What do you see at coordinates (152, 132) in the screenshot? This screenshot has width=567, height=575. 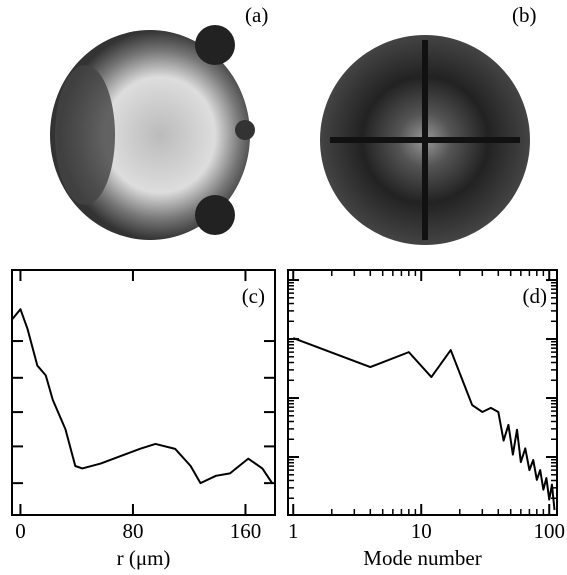 I see `image-a` at bounding box center [152, 132].